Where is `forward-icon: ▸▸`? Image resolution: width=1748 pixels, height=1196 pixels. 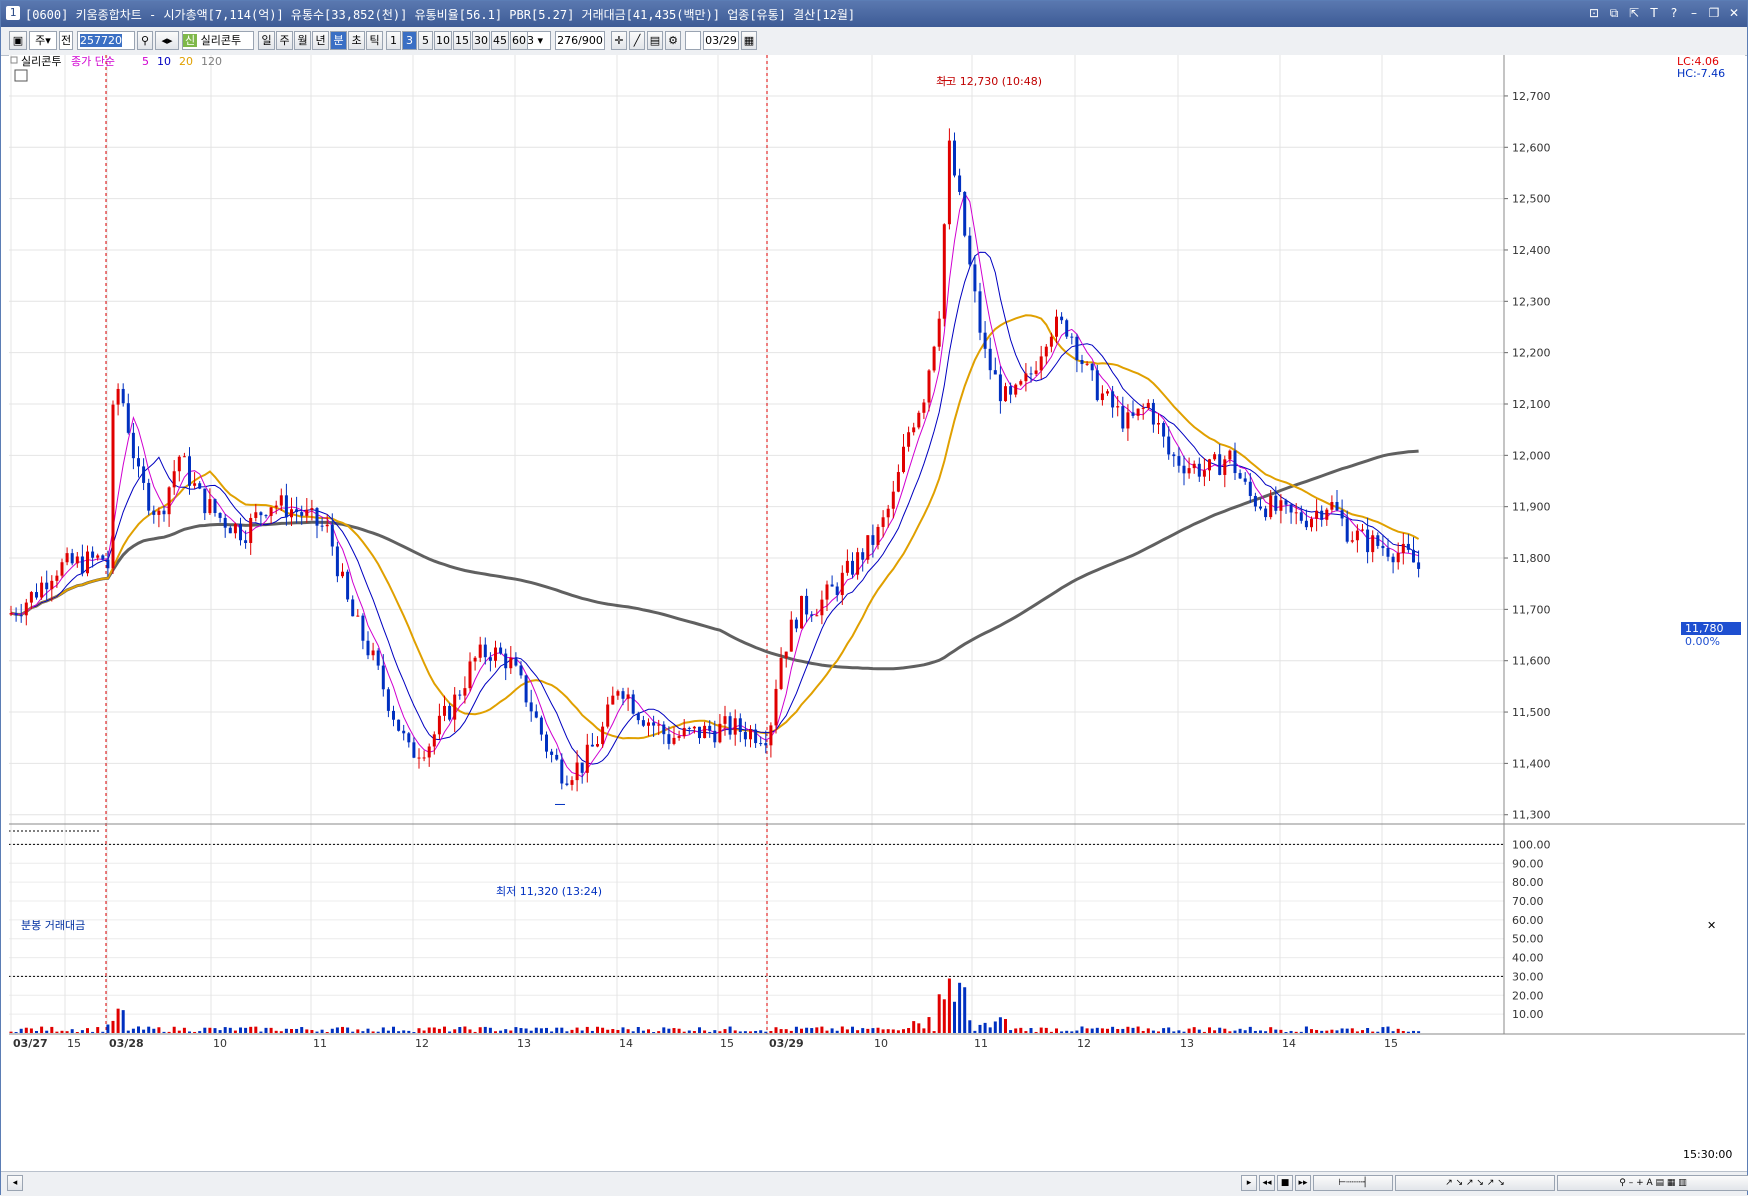 forward-icon: ▸▸ is located at coordinates (1303, 1183).